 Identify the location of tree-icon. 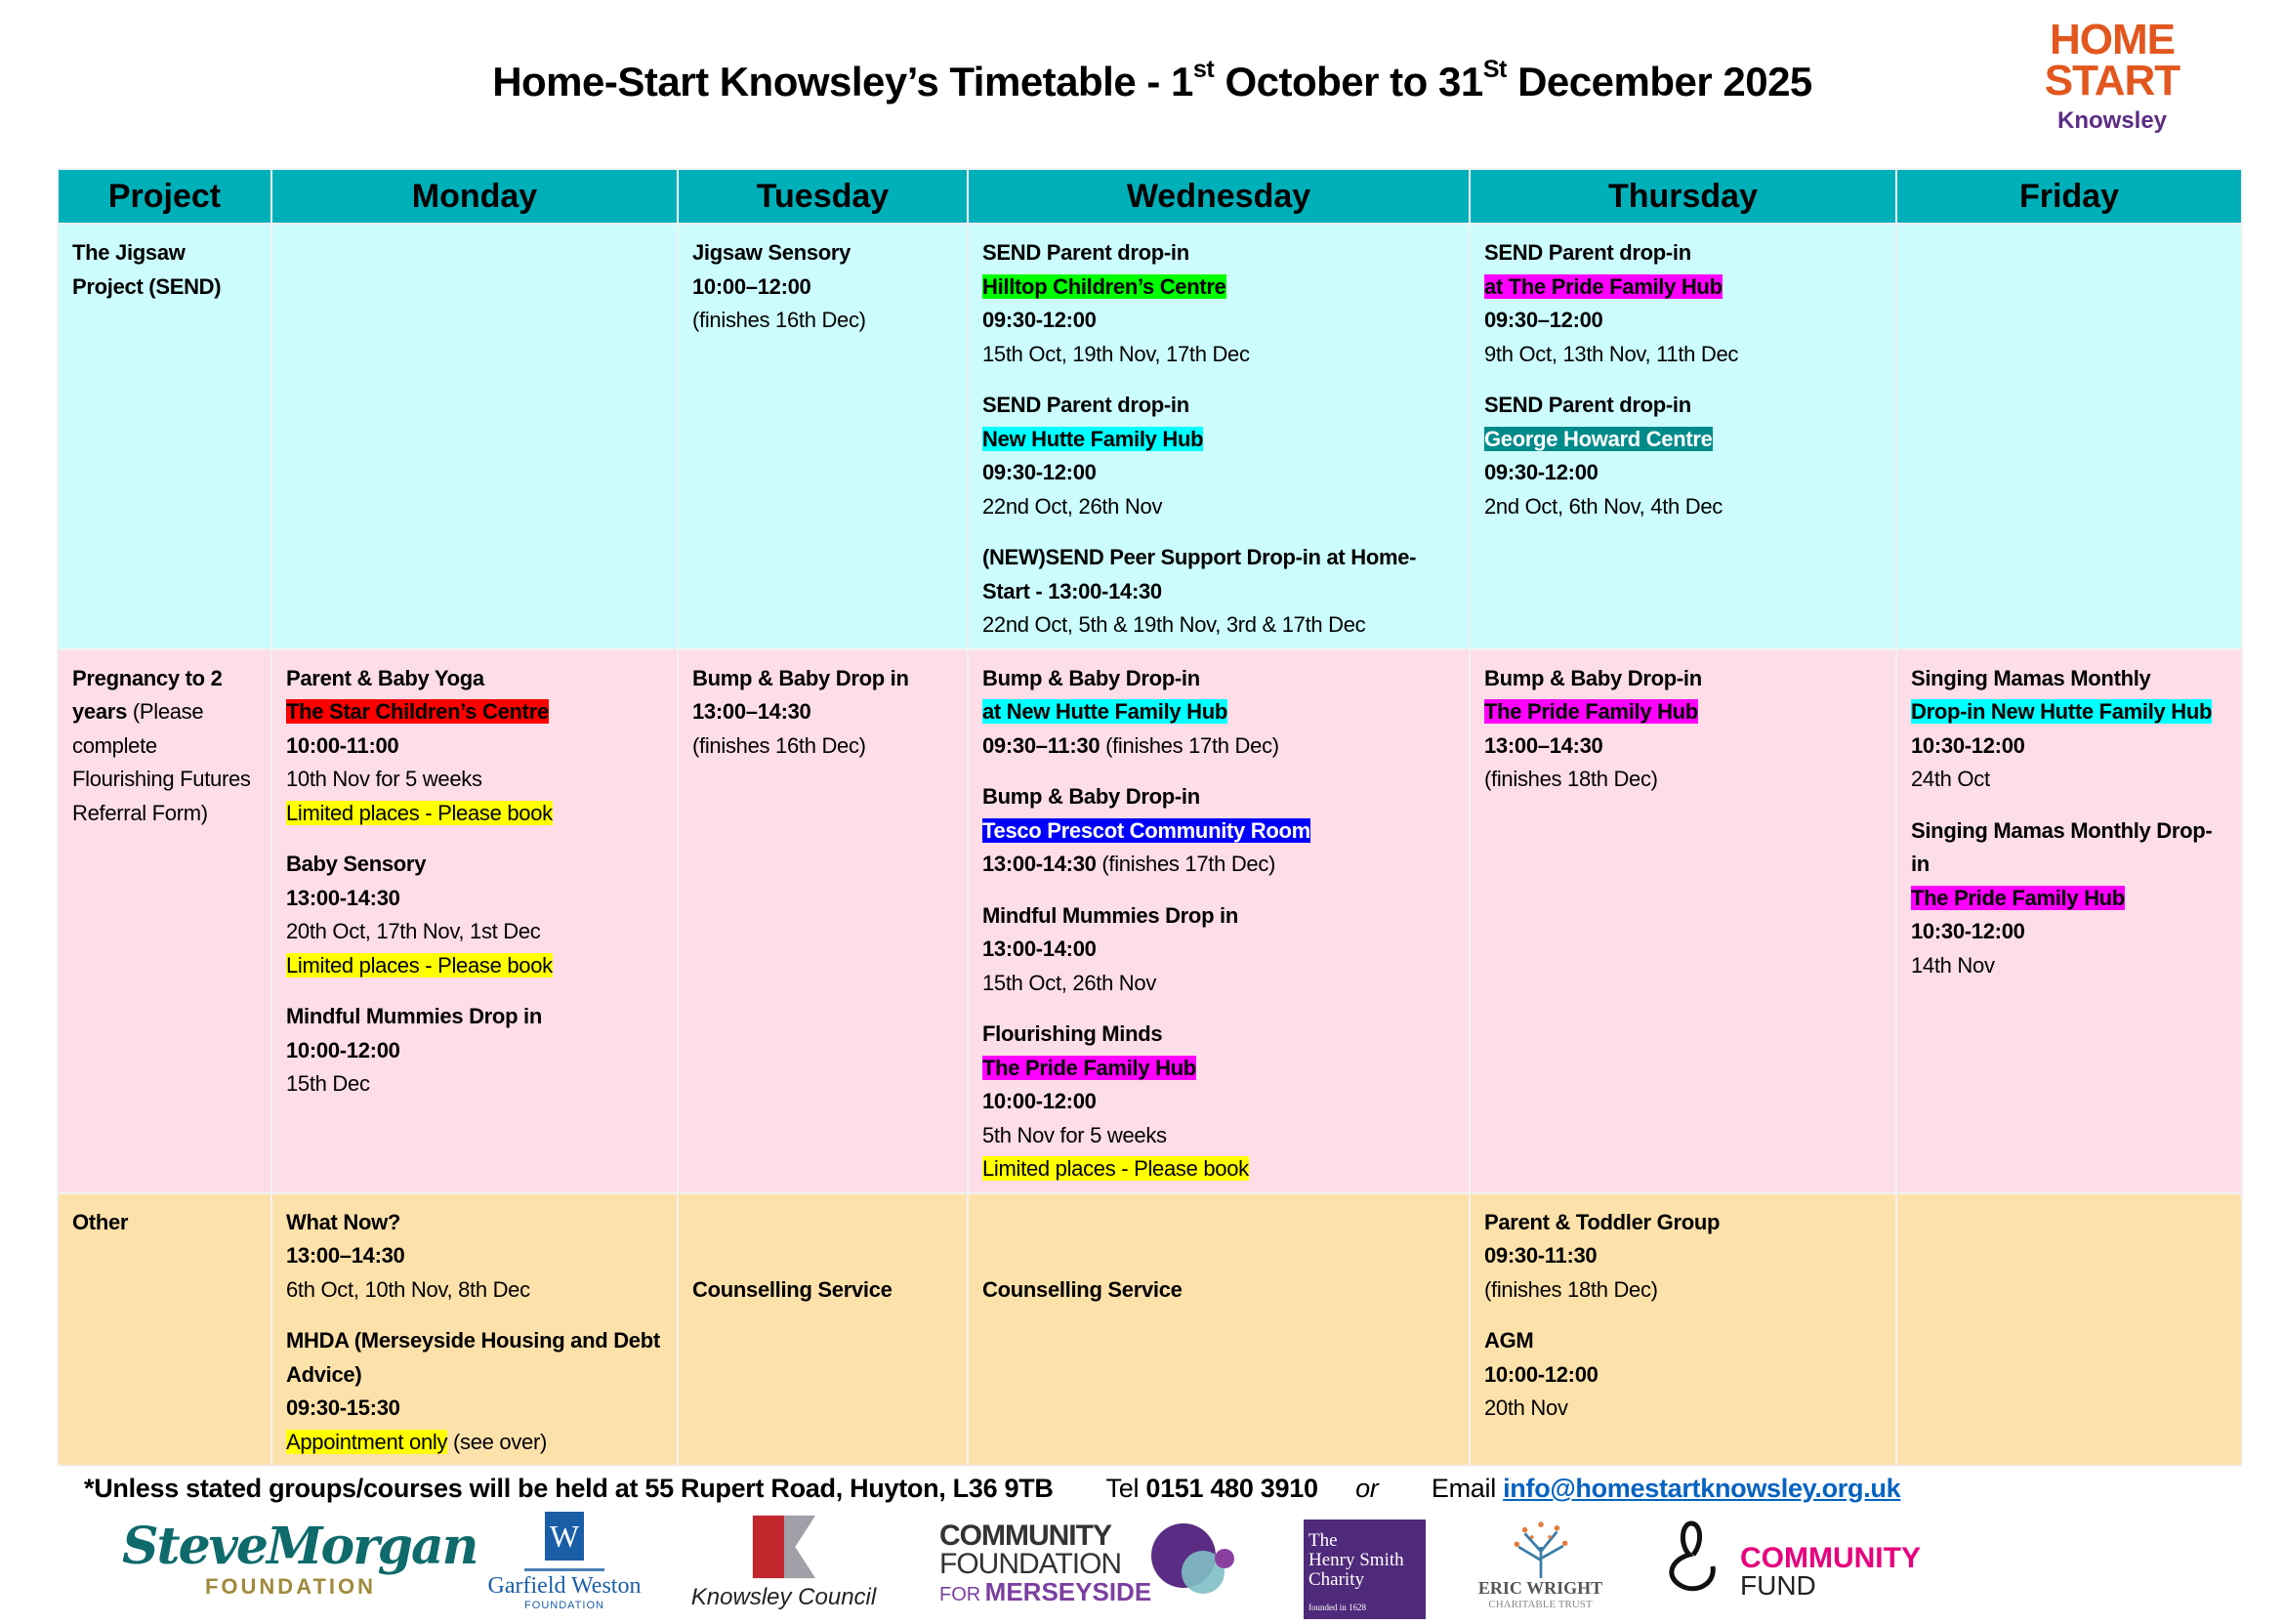
(1540, 1550).